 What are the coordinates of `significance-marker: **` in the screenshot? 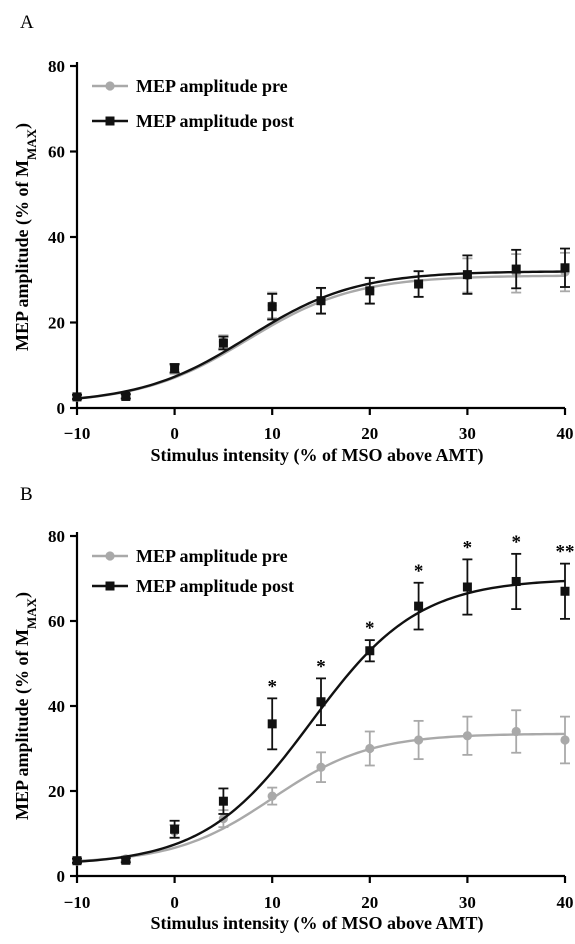 It's located at (565, 552).